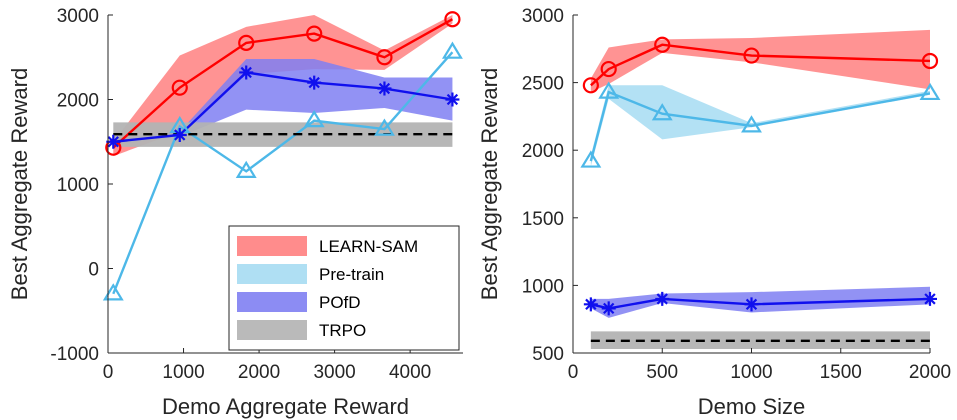  I want to click on x-axis-label: Demo Aggregate Reward, so click(285, 406).